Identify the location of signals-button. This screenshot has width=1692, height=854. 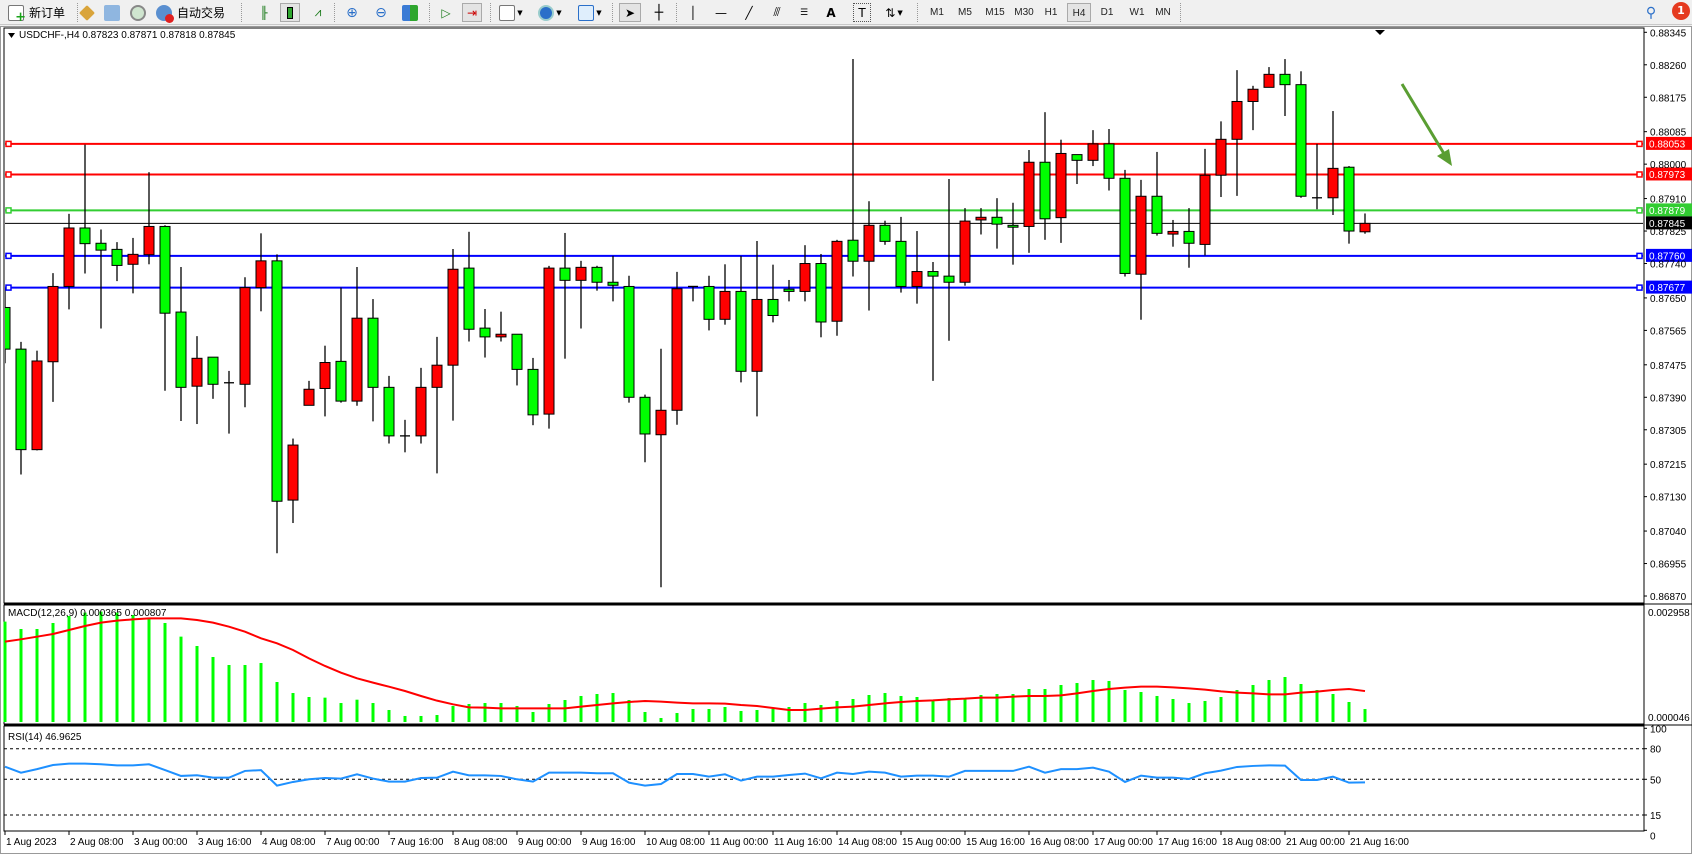
(138, 12).